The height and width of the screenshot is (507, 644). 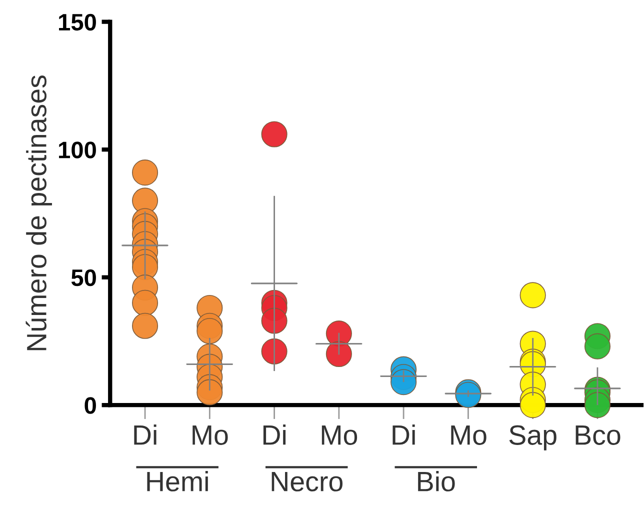 I want to click on y-tick-label: 150, so click(x=77, y=22).